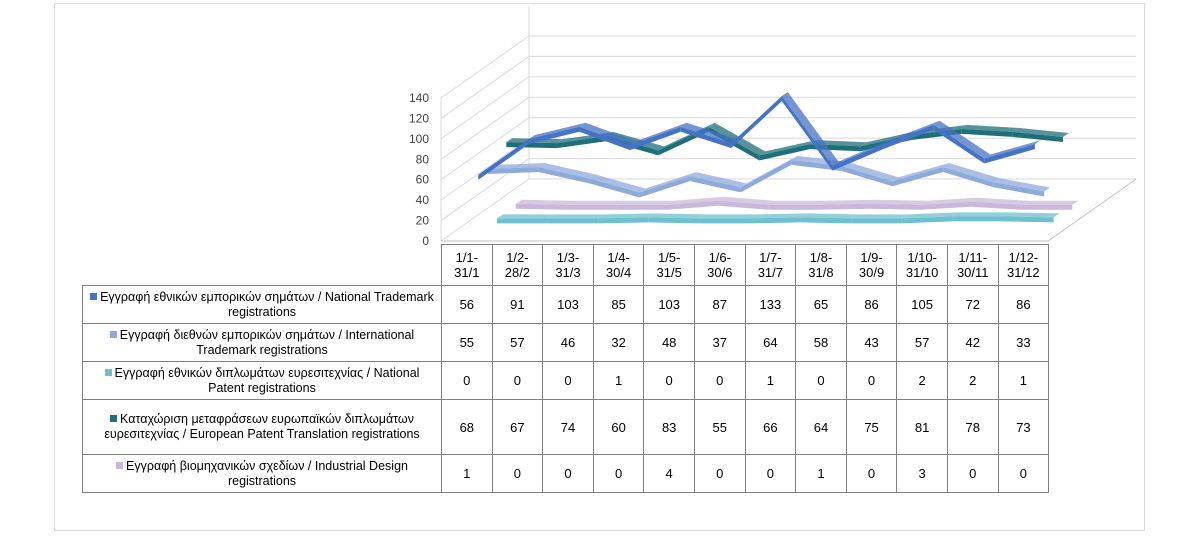 The width and height of the screenshot is (1200, 536). What do you see at coordinates (972, 304) in the screenshot?
I see `data-label: 72` at bounding box center [972, 304].